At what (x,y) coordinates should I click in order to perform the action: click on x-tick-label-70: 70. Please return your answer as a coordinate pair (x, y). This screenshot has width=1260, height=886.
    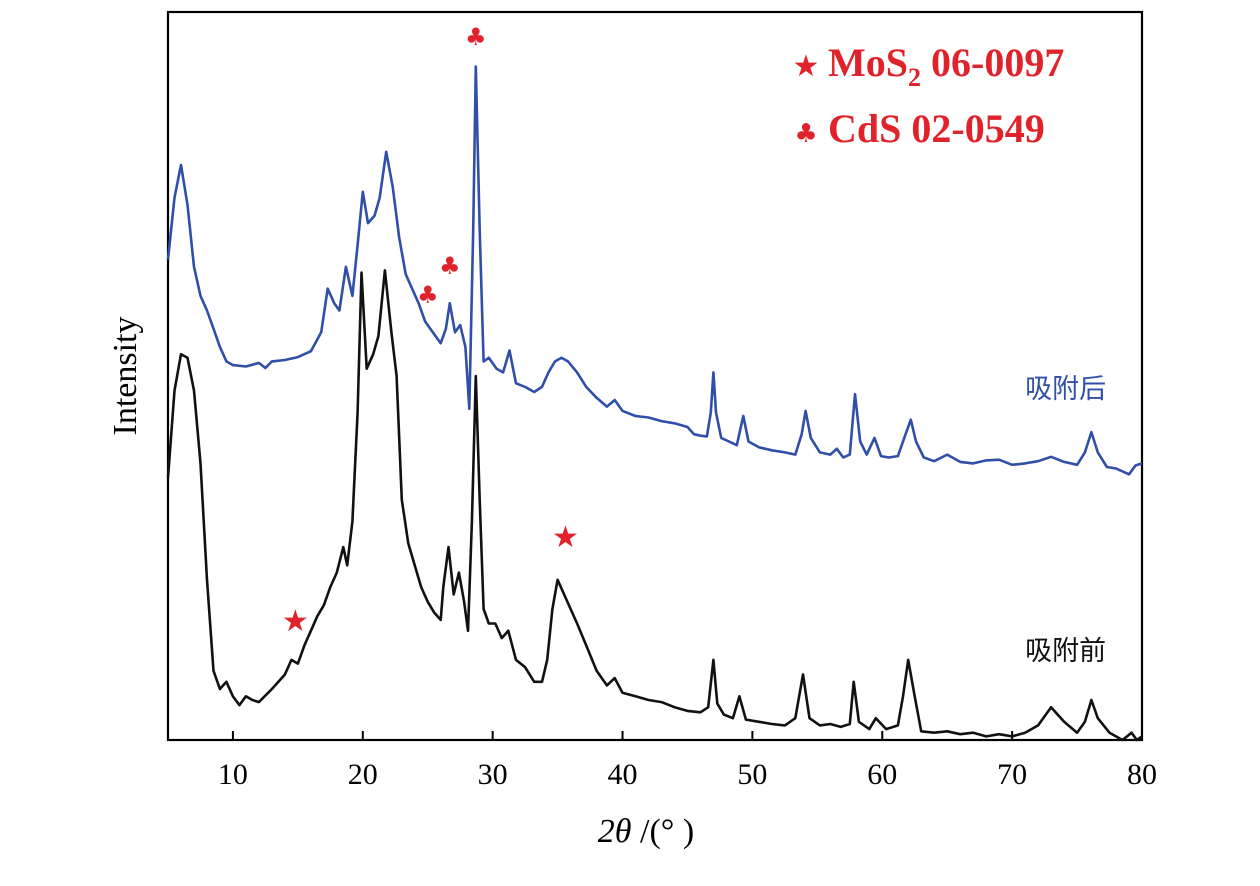
    Looking at the image, I should click on (1012, 774).